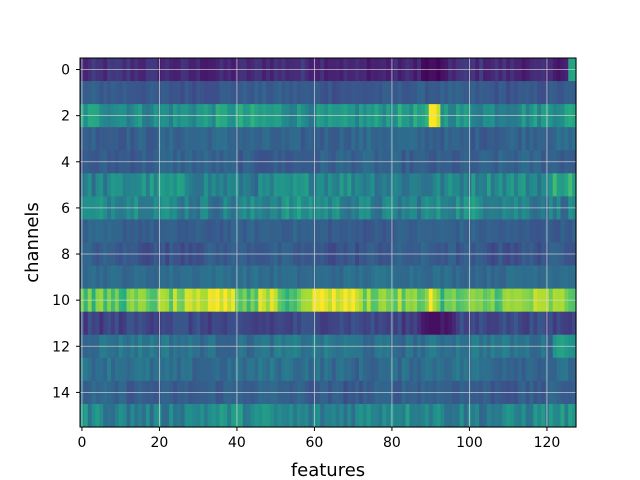 This screenshot has height=480, width=640. I want to click on y-tick-label: 10, so click(61, 301).